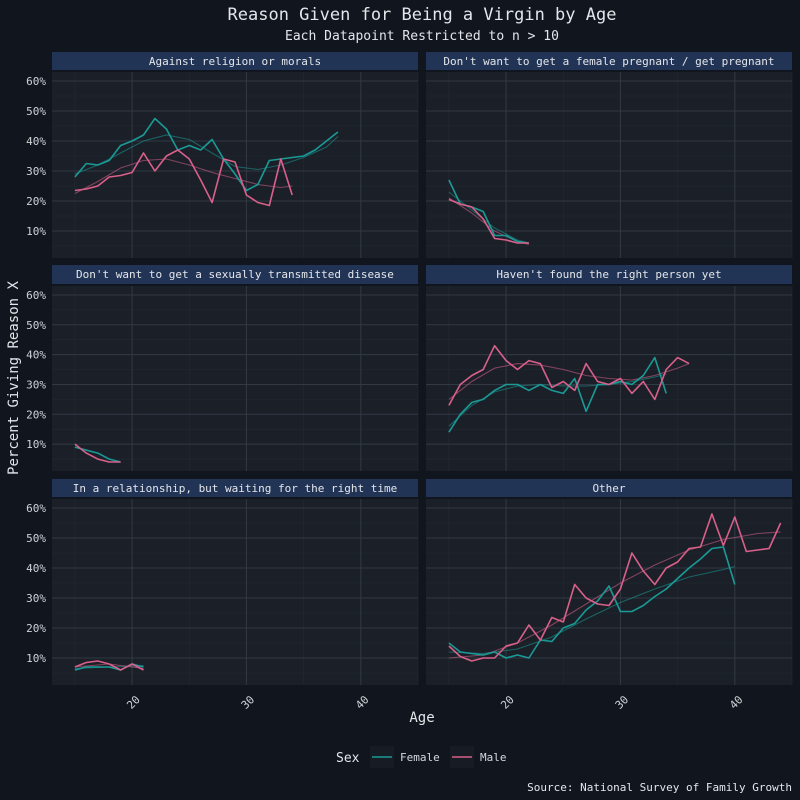 The width and height of the screenshot is (800, 800). I want to click on chart-title: Reason Given for Being a Virgin by Age, so click(422, 15).